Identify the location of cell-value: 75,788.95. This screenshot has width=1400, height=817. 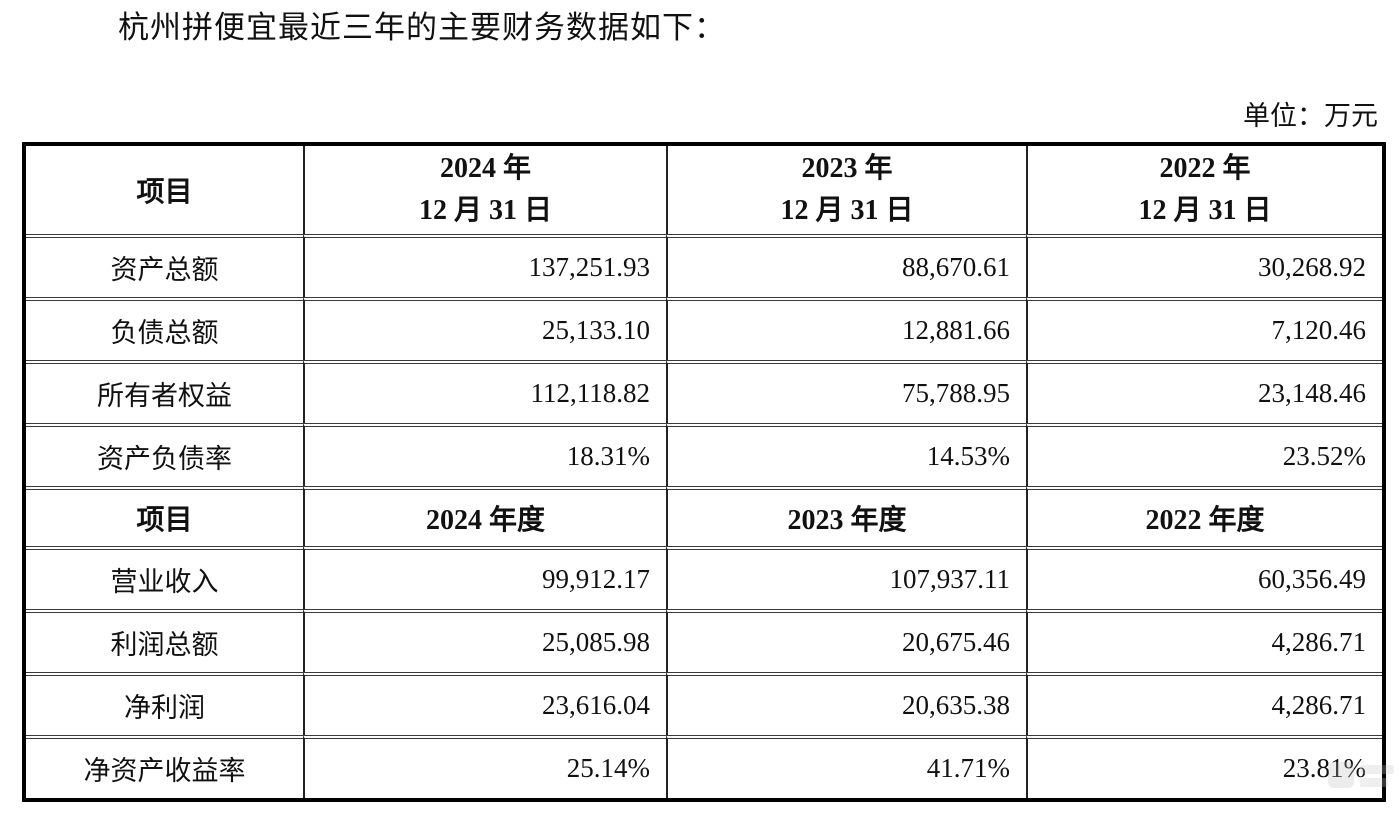
(846, 391).